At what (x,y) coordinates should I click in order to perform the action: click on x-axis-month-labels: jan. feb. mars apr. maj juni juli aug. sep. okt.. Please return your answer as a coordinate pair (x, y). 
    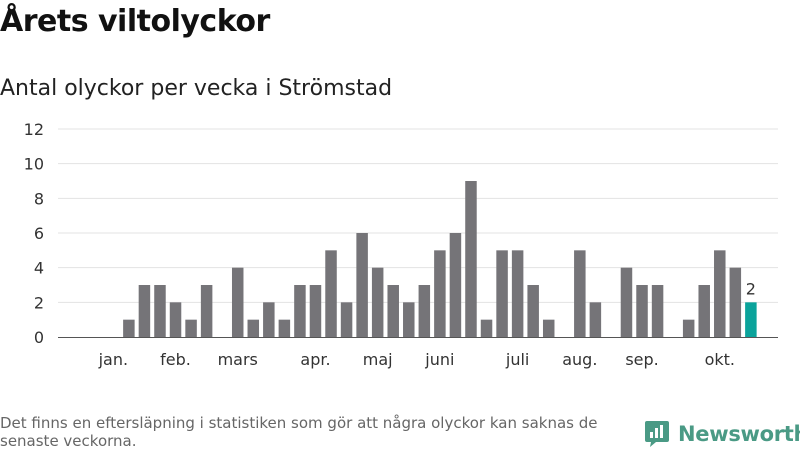
    Looking at the image, I should click on (416, 359).